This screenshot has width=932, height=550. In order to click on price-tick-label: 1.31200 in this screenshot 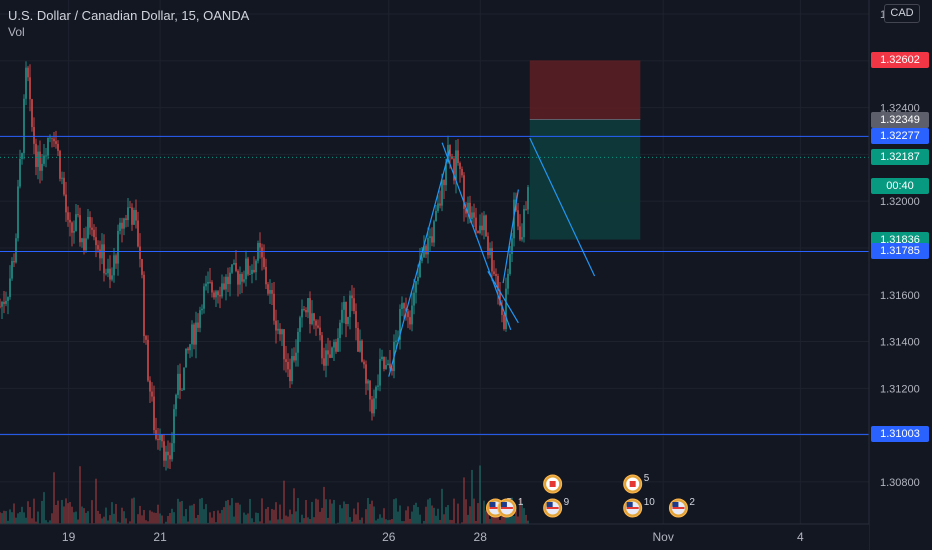, I will do `click(900, 389)`.